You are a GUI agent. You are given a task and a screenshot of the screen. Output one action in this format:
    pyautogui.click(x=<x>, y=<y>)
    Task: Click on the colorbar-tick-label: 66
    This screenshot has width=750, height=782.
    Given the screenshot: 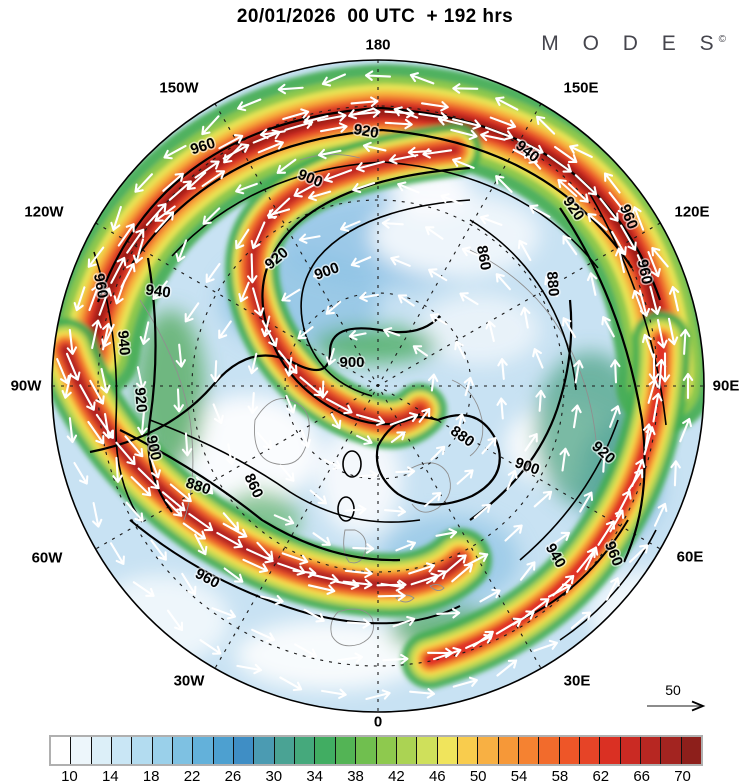 What is the action you would take?
    pyautogui.click(x=642, y=775)
    